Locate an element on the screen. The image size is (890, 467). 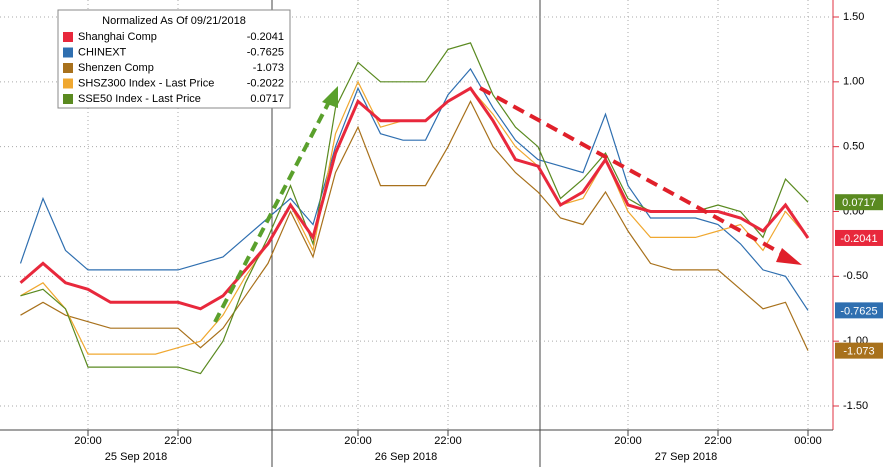
date-label: 26 Sep 2018 is located at coordinates (406, 457).